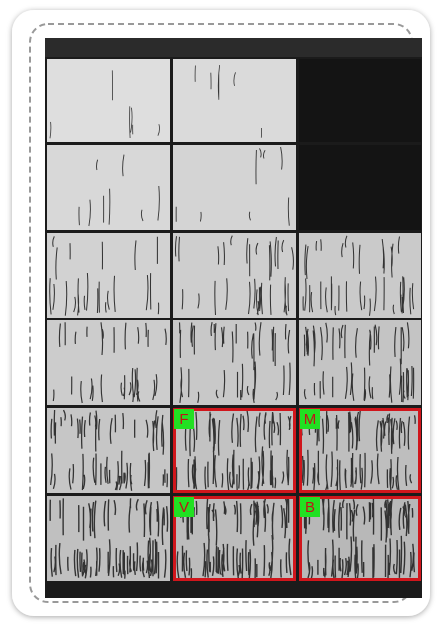 Image resolution: width=442 pixels, height=625 pixels. I want to click on top-bar, so click(233, 47).